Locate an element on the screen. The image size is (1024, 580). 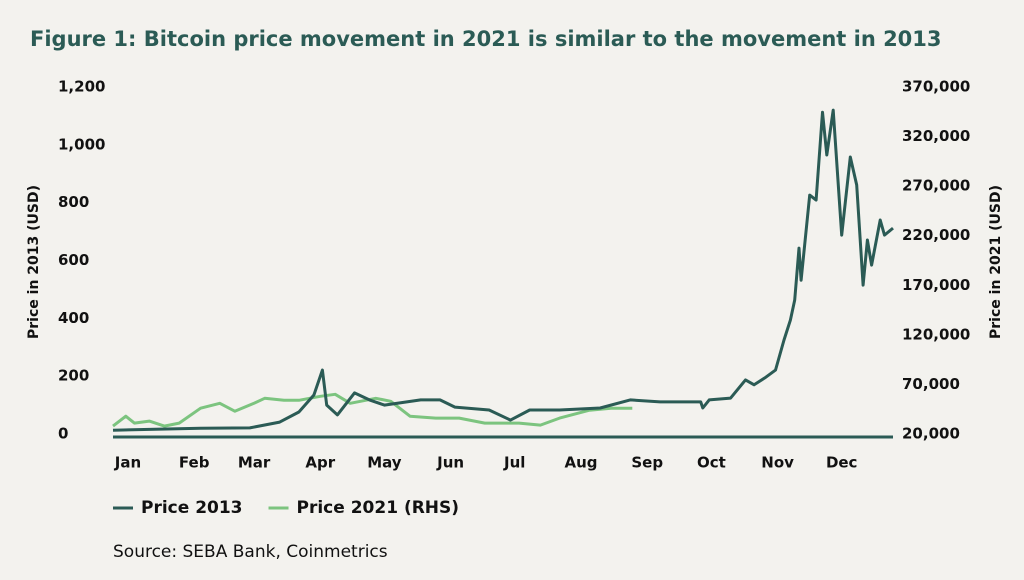
x-tick-label: Feb is located at coordinates (194, 463).